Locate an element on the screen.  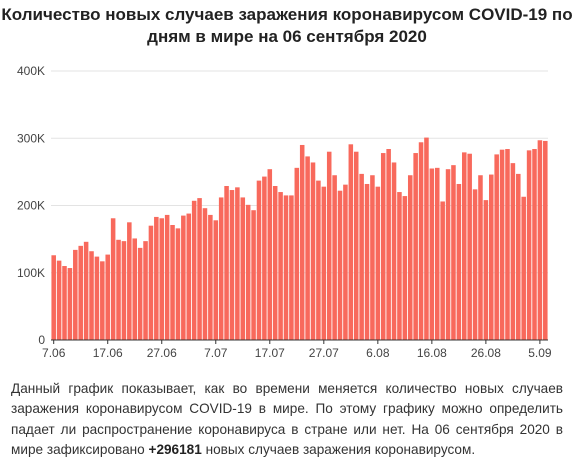
x-tick-label: 26.08 is located at coordinates (486, 353).